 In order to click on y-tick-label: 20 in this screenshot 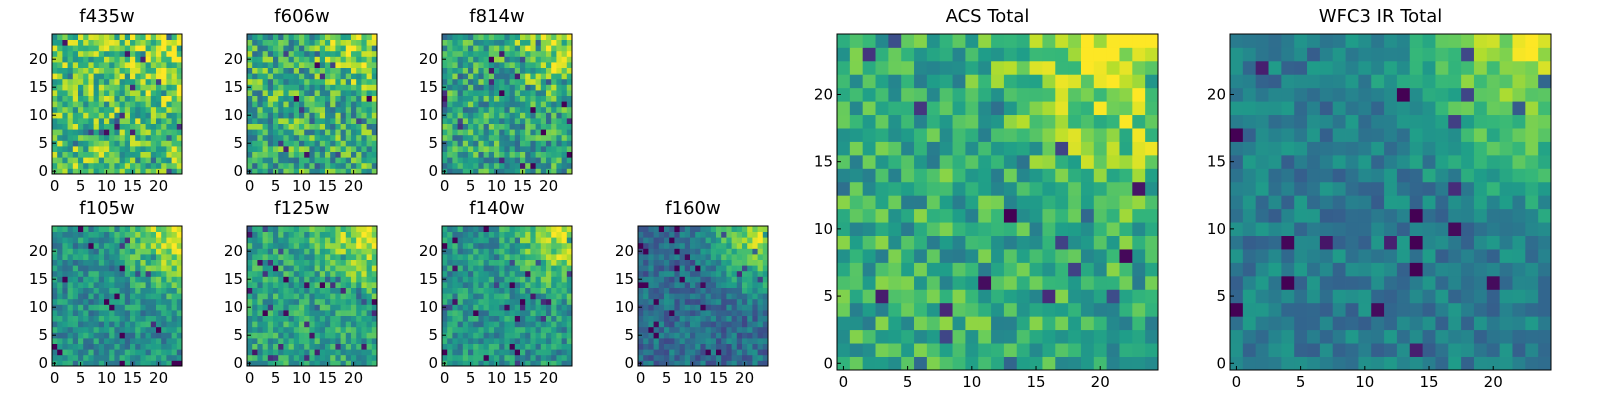, I will do `click(428, 251)`.